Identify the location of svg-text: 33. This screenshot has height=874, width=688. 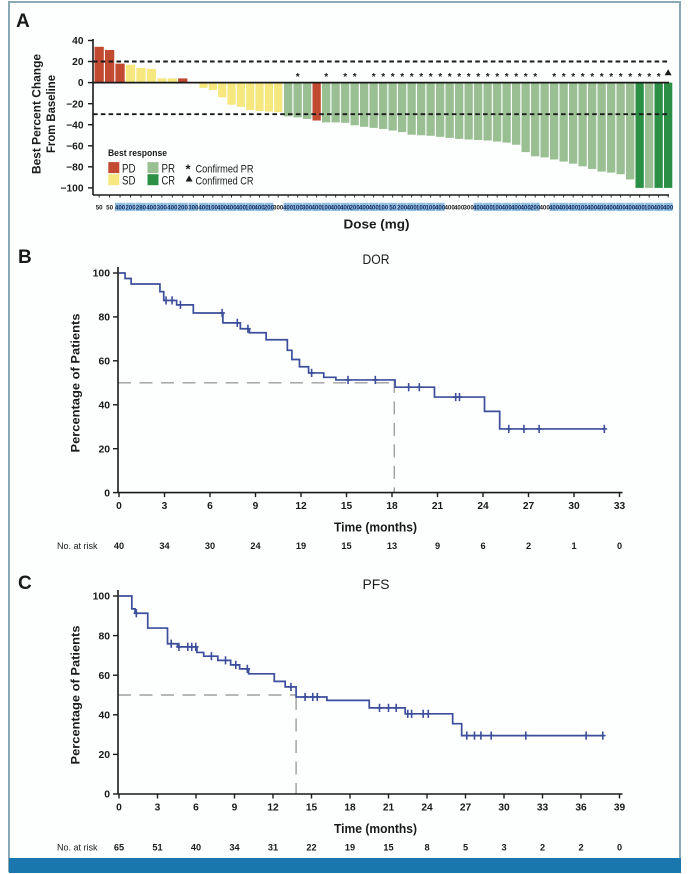
(620, 506).